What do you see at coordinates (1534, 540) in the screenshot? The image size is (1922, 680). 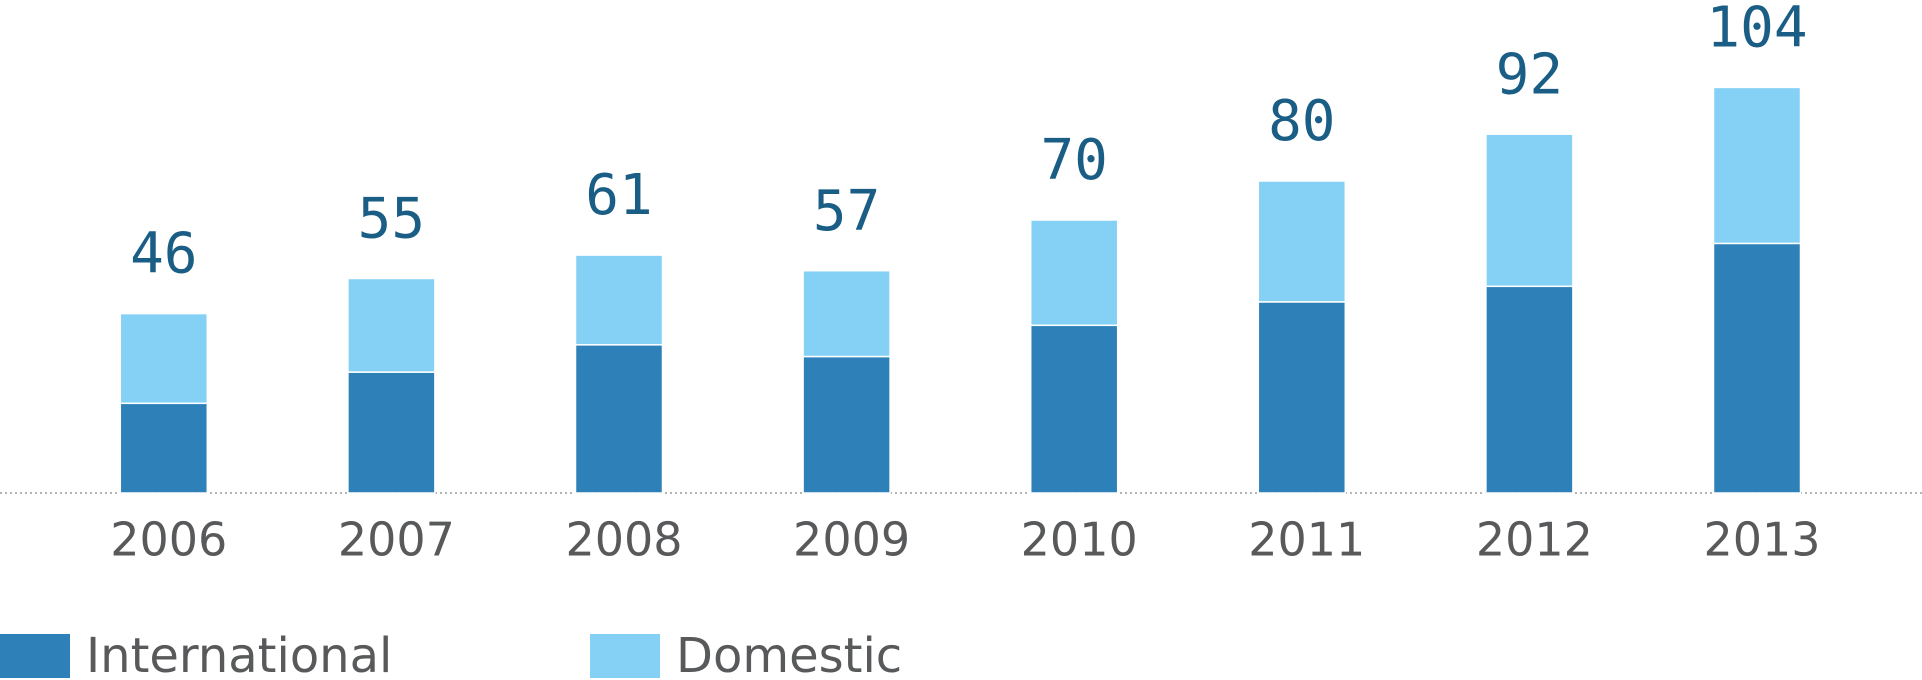 I see `x-tick-label: 2012` at bounding box center [1534, 540].